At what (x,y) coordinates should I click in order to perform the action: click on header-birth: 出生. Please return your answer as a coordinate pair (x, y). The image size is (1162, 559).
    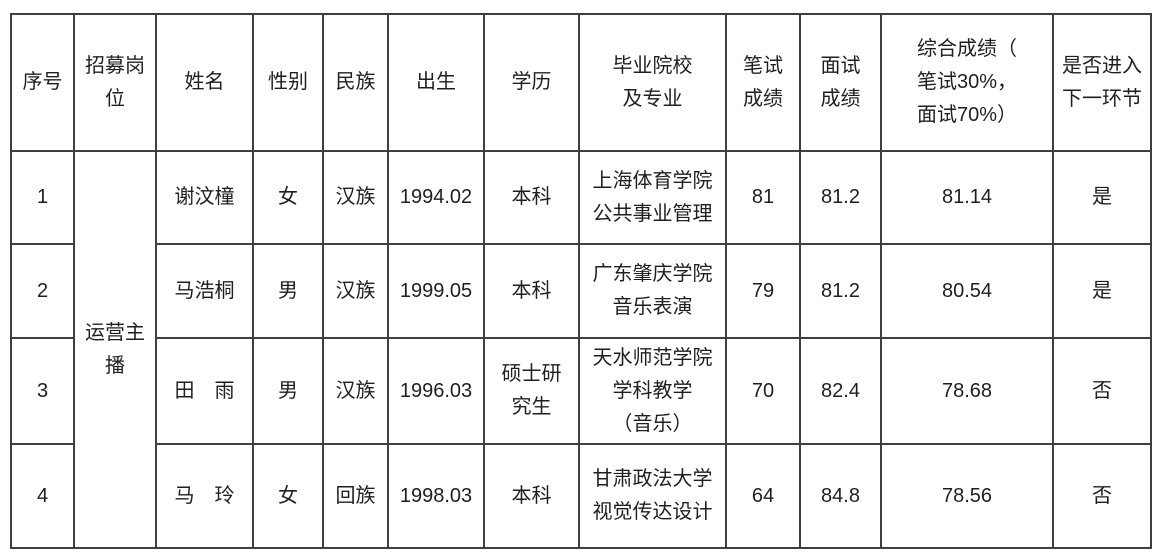
    Looking at the image, I should click on (436, 82).